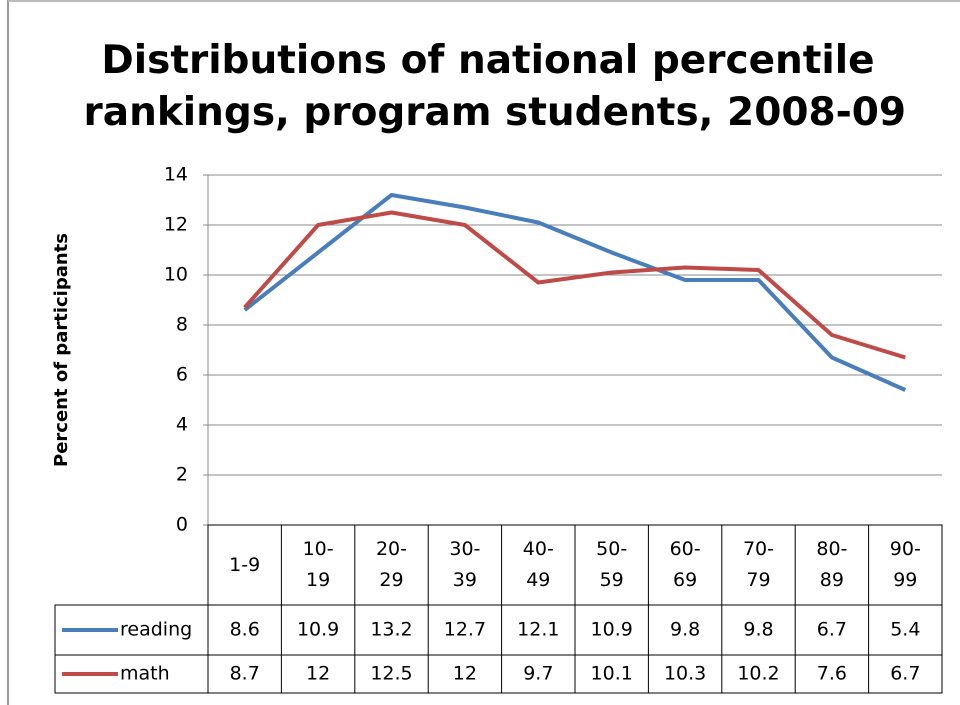  I want to click on data-table-value: 10.1, so click(612, 674).